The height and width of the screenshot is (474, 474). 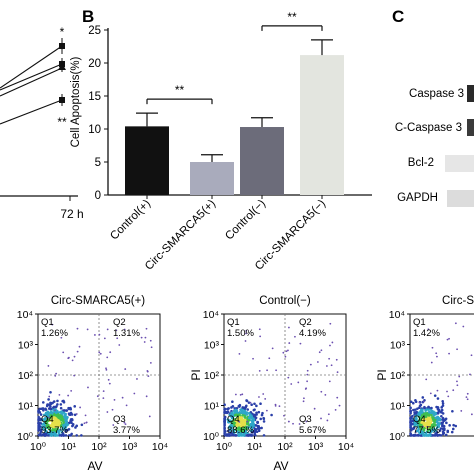 I want to click on flow-events, so click(x=95, y=380).